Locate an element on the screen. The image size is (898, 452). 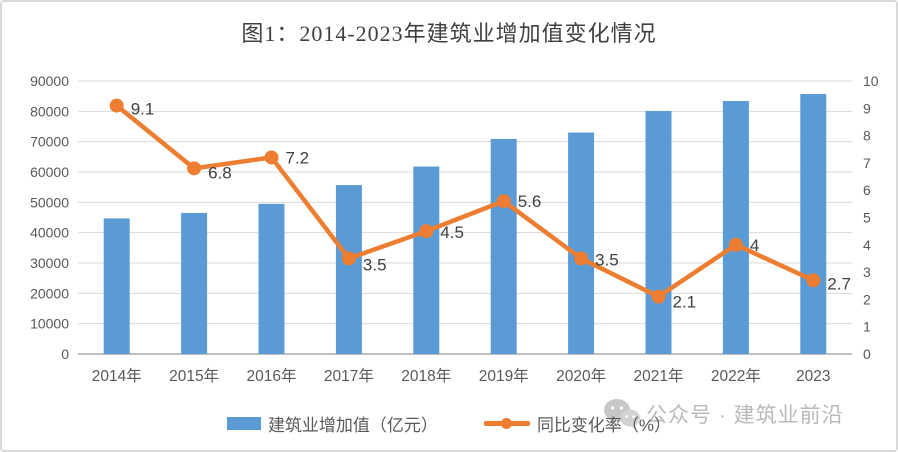
data-label-2021年: 2.1 is located at coordinates (685, 302).